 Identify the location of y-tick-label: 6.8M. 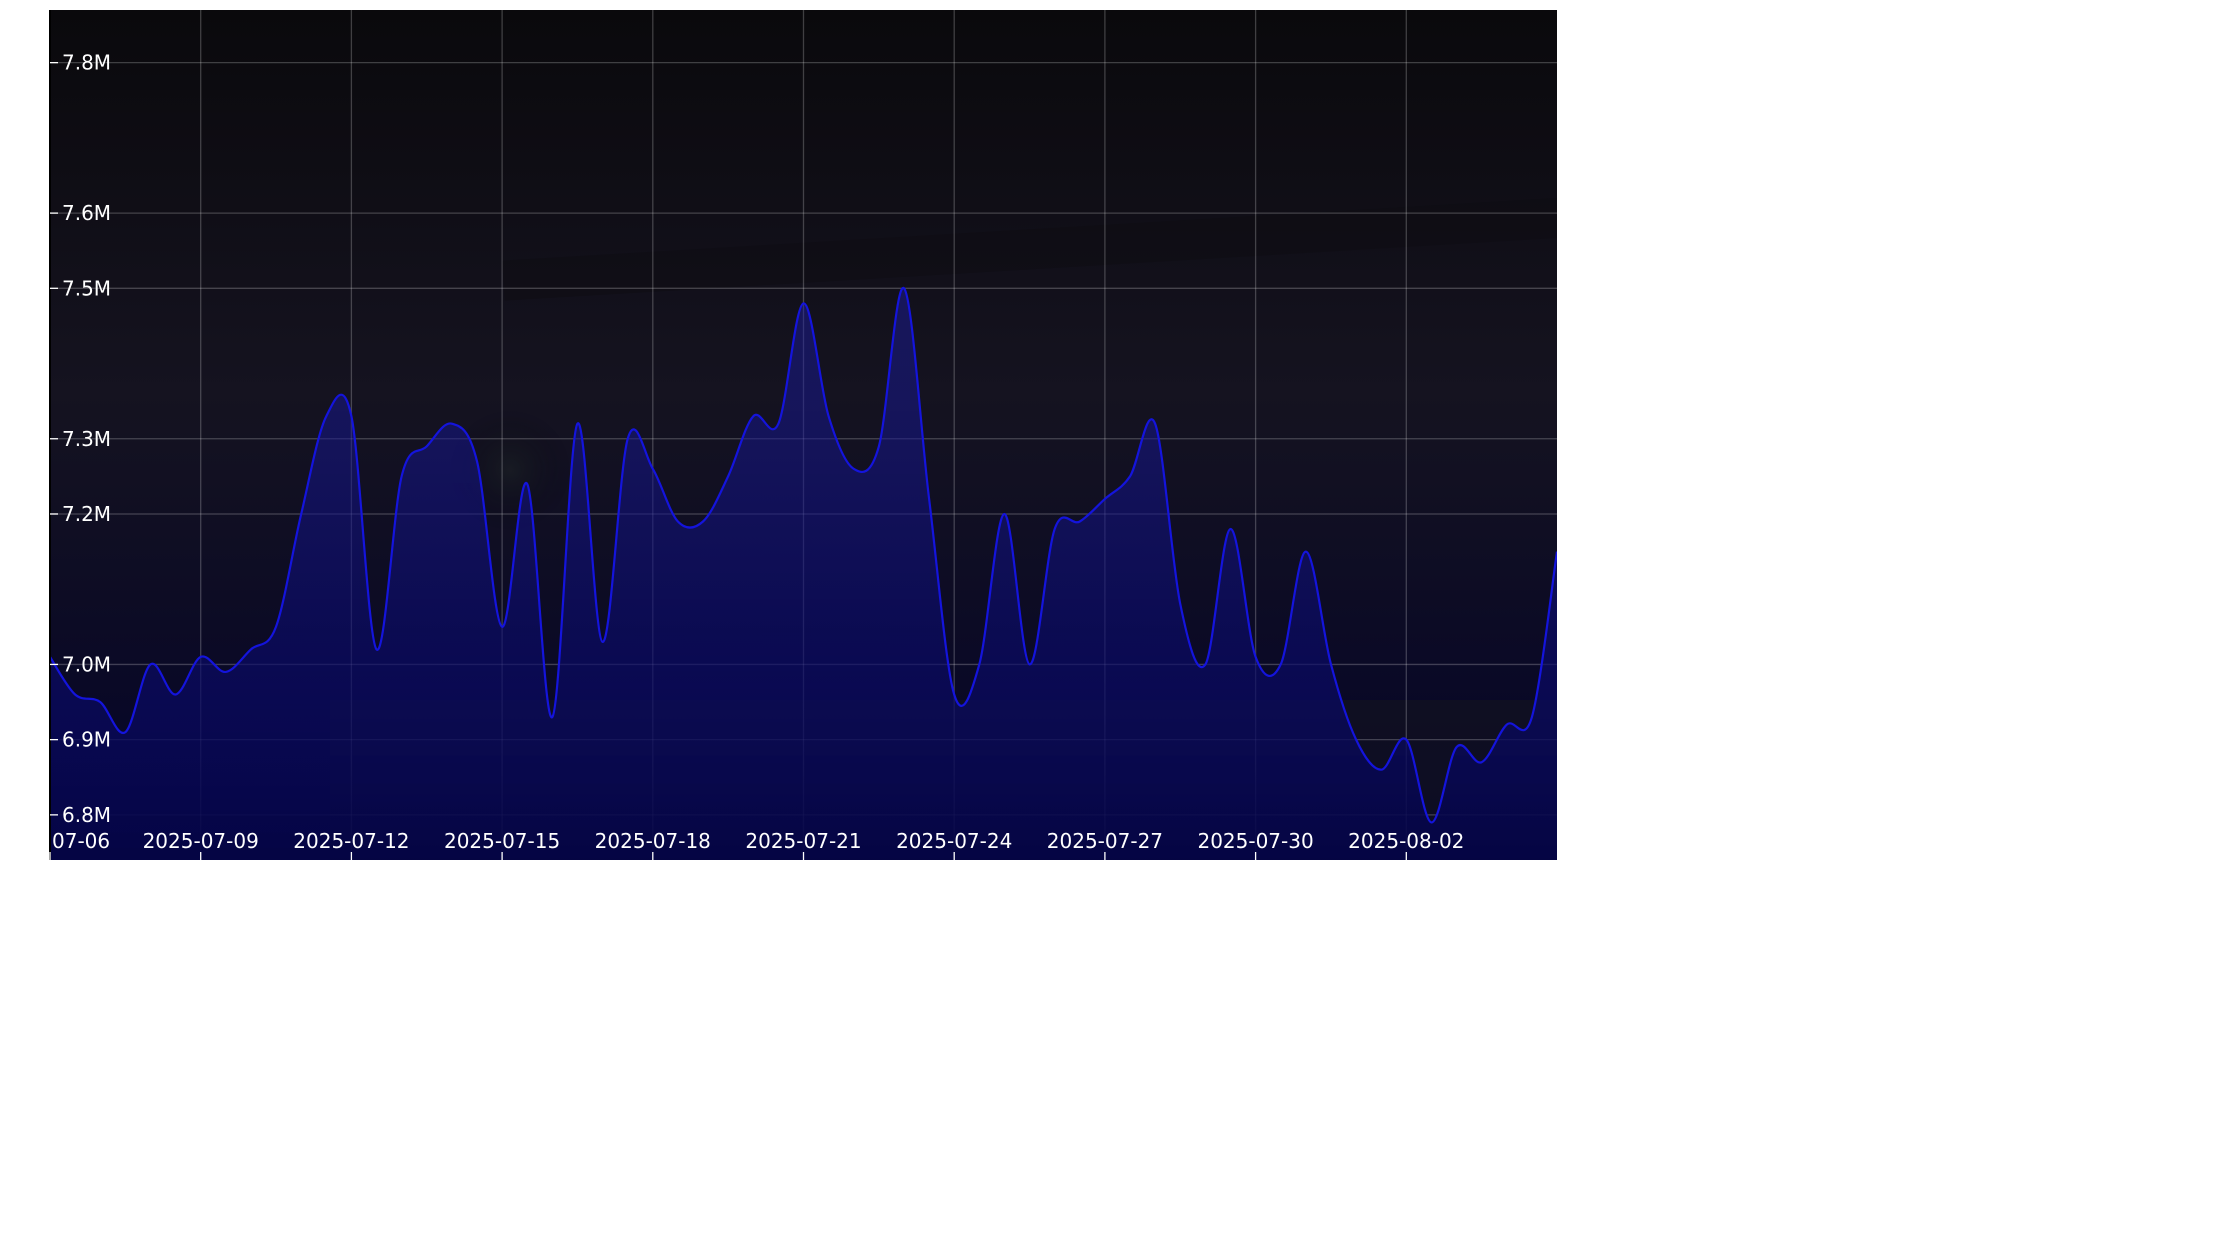
(86, 815).